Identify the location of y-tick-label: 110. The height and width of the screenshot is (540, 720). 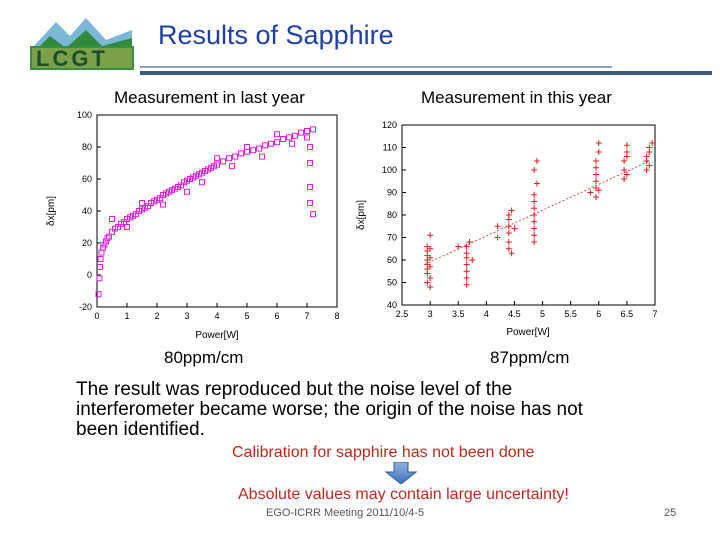
(390, 148).